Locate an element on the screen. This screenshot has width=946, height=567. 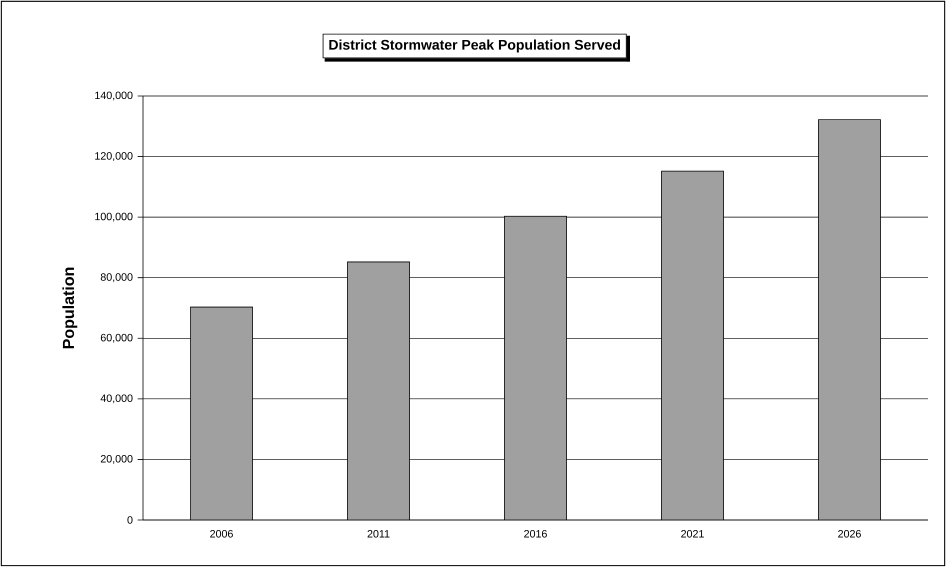
y-tick-label: 100,000 is located at coordinates (114, 217).